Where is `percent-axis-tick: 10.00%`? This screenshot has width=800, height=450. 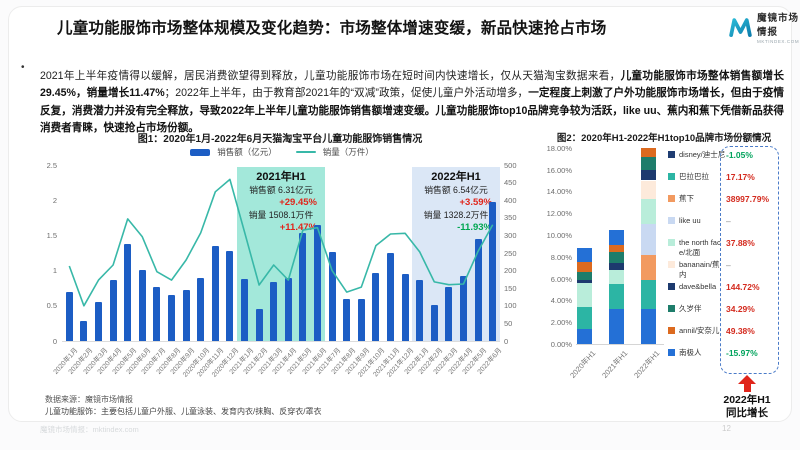
percent-axis-tick: 10.00% is located at coordinates (559, 235).